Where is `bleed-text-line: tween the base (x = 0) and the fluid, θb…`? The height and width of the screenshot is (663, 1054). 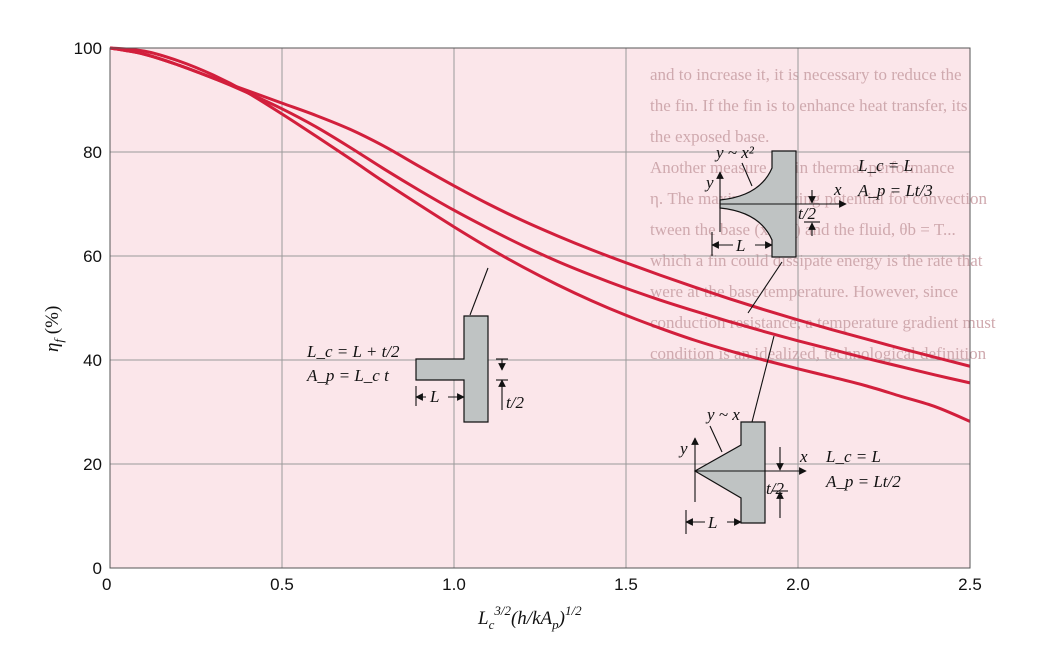 bleed-text-line: tween the base (x = 0) and the fluid, θb… is located at coordinates (803, 229).